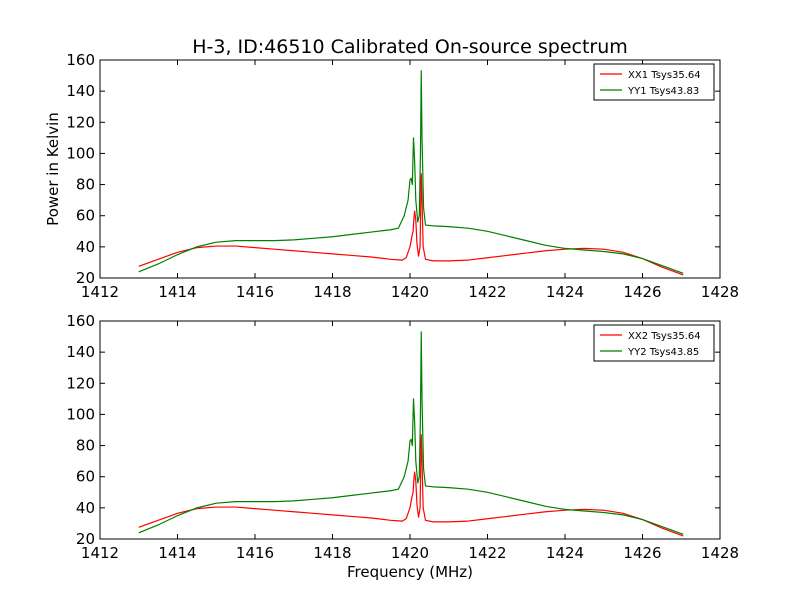 Image resolution: width=800 pixels, height=600 pixels. What do you see at coordinates (664, 75) in the screenshot?
I see `legend-entry: XX1 Tsys35.64` at bounding box center [664, 75].